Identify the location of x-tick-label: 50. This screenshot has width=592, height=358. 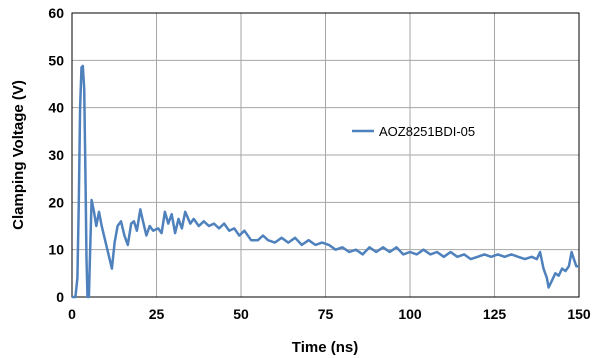
(241, 314).